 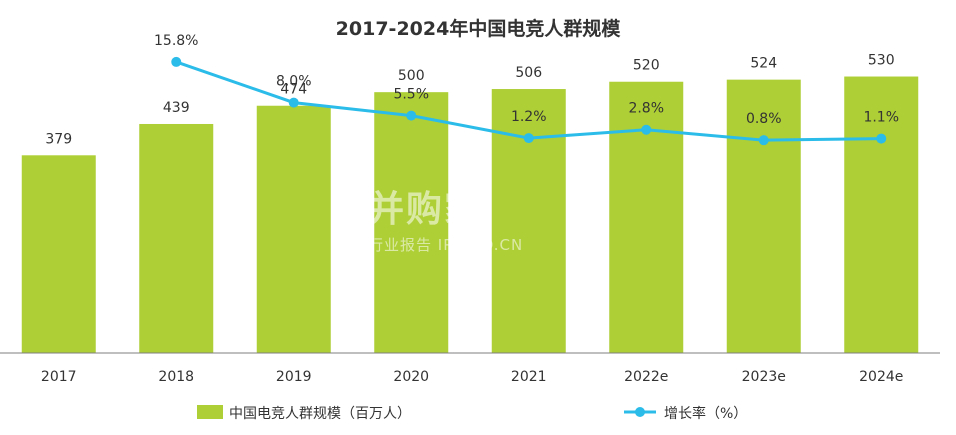 I want to click on x-tick-label: 2020, so click(x=411, y=377).